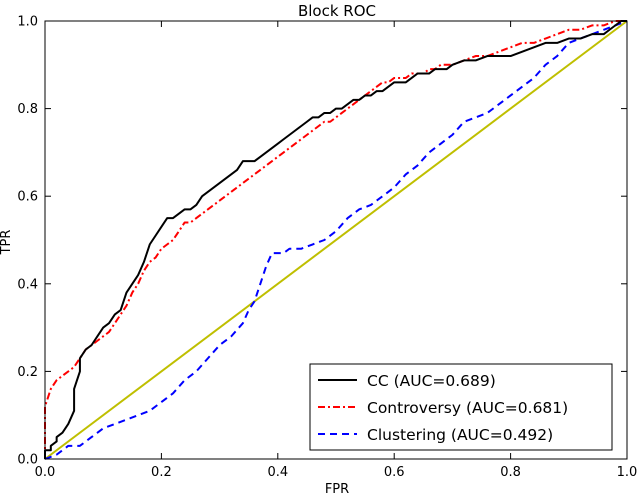 The image size is (640, 498). Describe the element at coordinates (27, 372) in the screenshot. I see `y-tick-label: 0.2` at that location.